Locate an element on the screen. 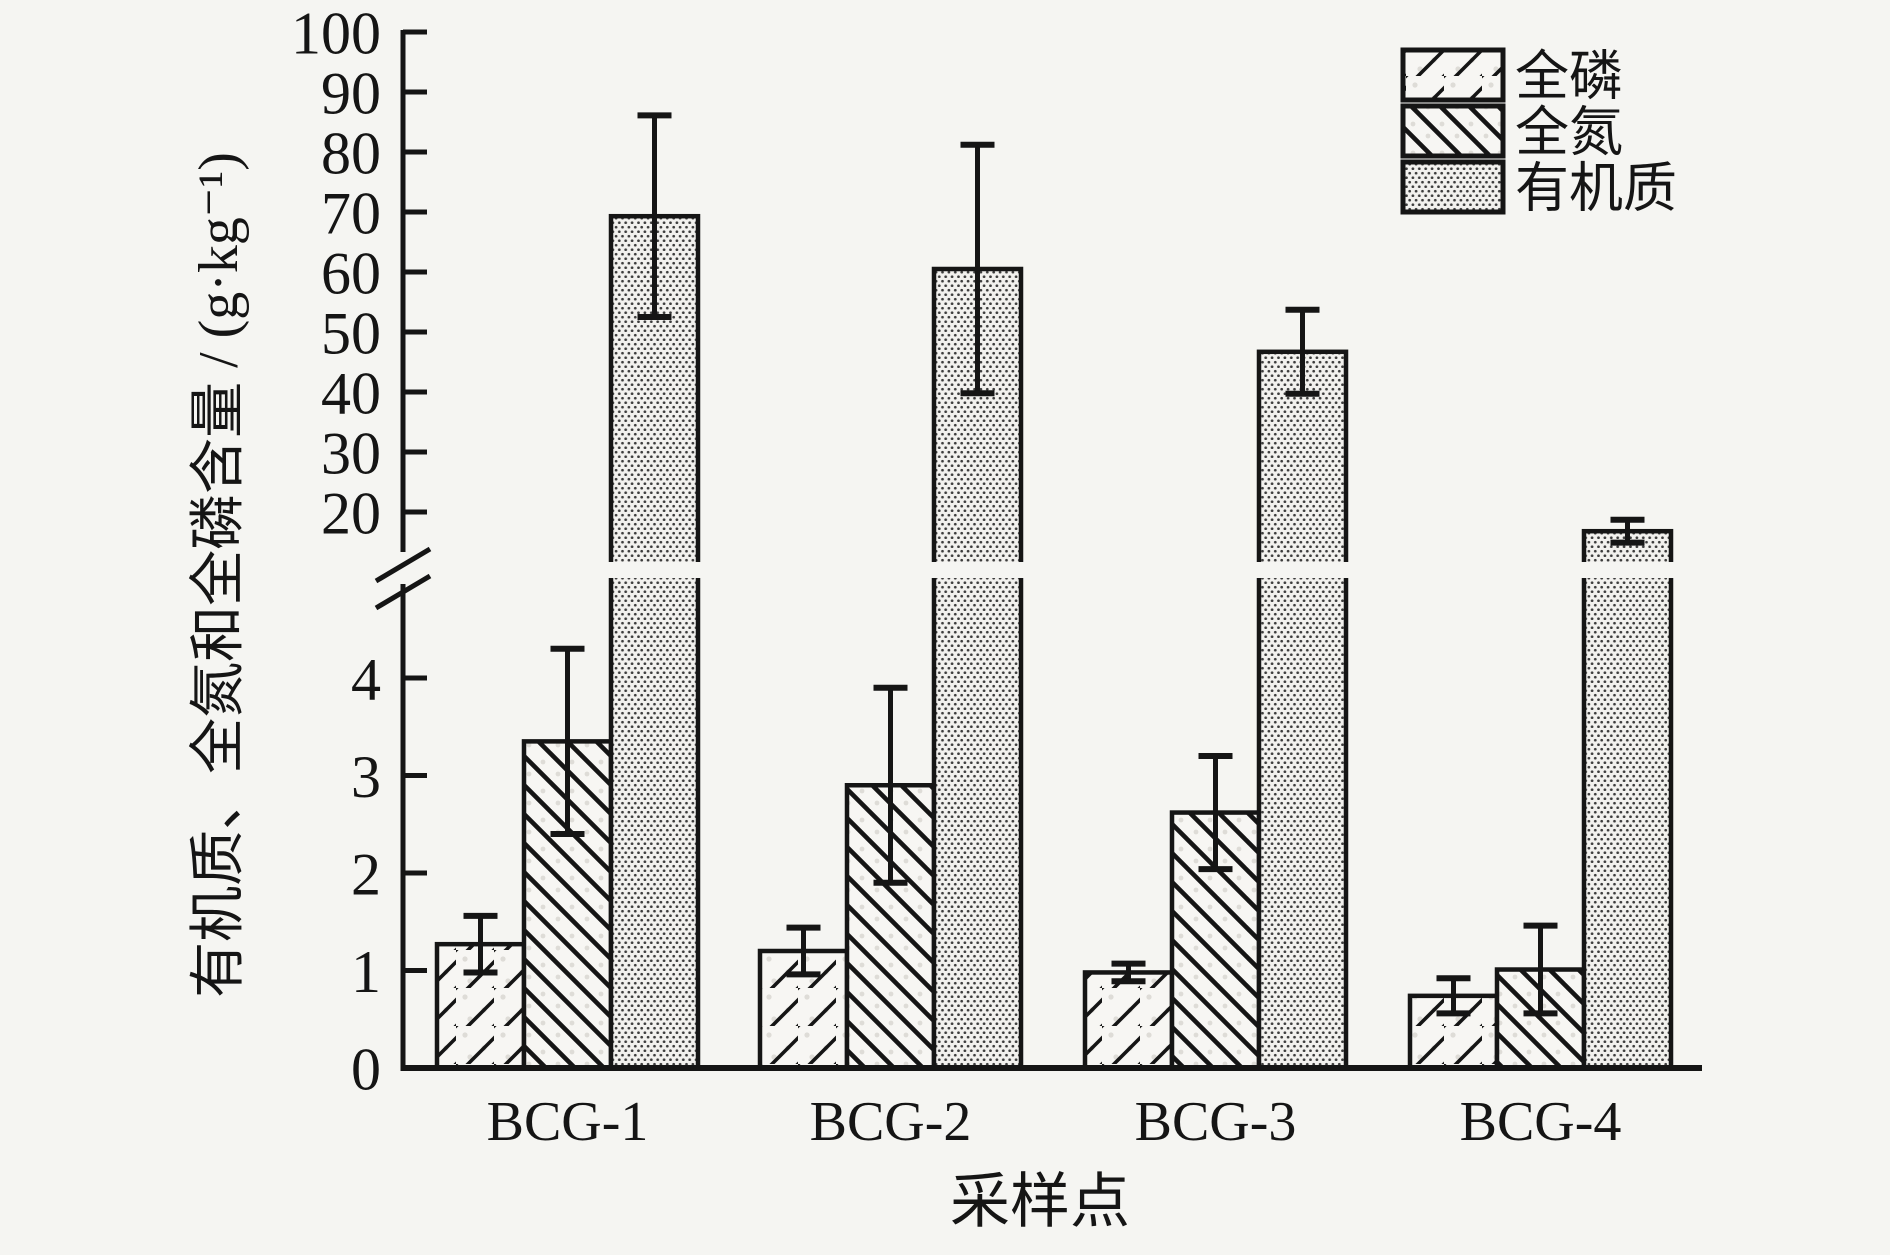 The height and width of the screenshot is (1255, 1890). legend-label-total-nitrogen: 全氮 is located at coordinates (1569, 132).